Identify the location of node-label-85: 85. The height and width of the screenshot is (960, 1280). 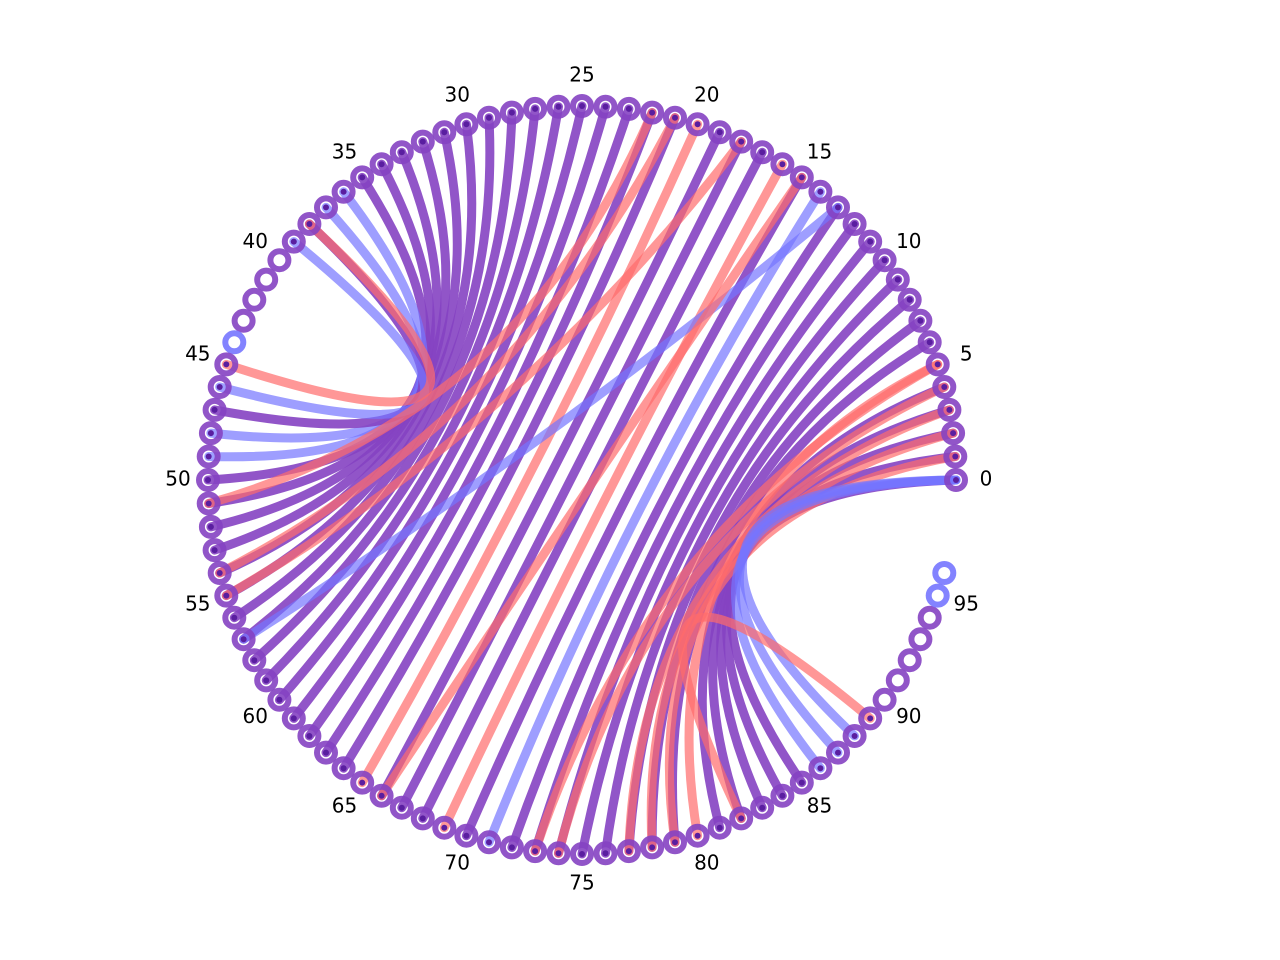
(819, 805).